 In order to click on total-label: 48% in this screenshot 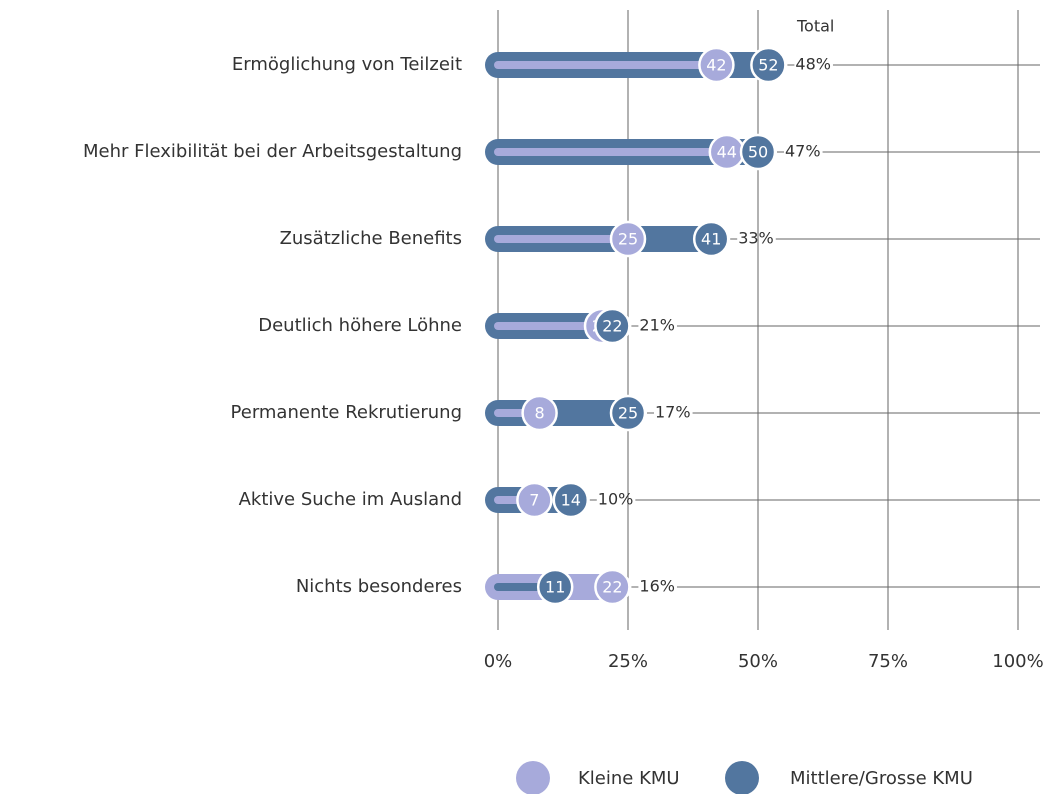, I will do `click(813, 64)`.